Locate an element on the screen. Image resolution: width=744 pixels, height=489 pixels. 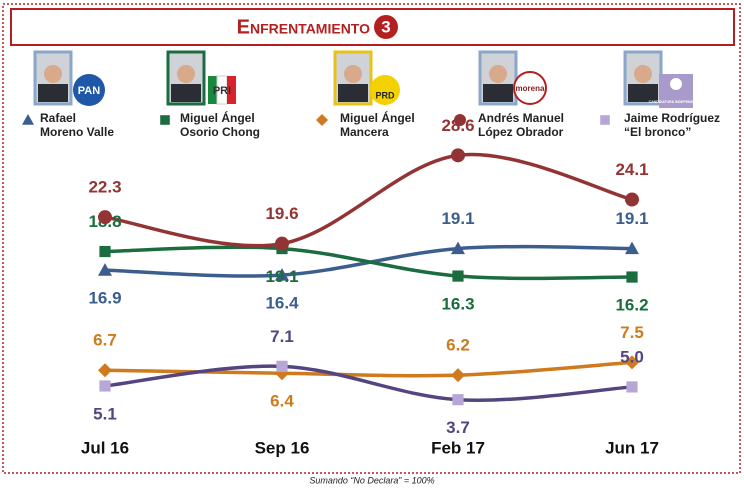
data-label: 22.3 is located at coordinates (104, 187).